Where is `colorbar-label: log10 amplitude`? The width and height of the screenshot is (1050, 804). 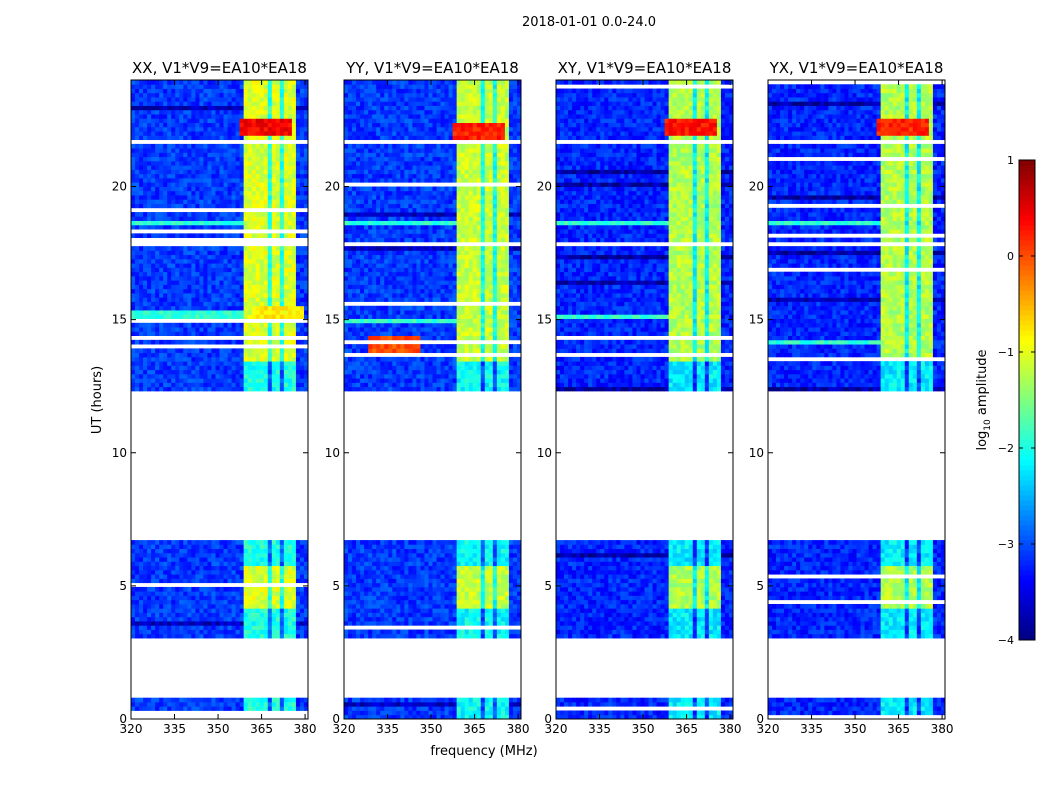
colorbar-label: log10 amplitude is located at coordinates (984, 399).